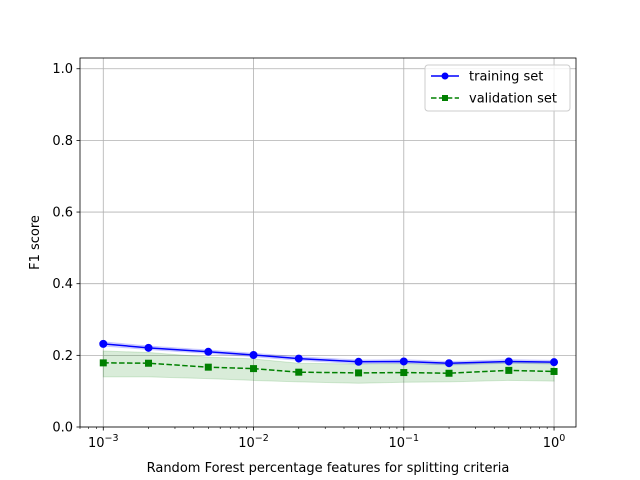  Describe the element at coordinates (445, 76) in the screenshot. I see `legend-training-set-marker` at that location.